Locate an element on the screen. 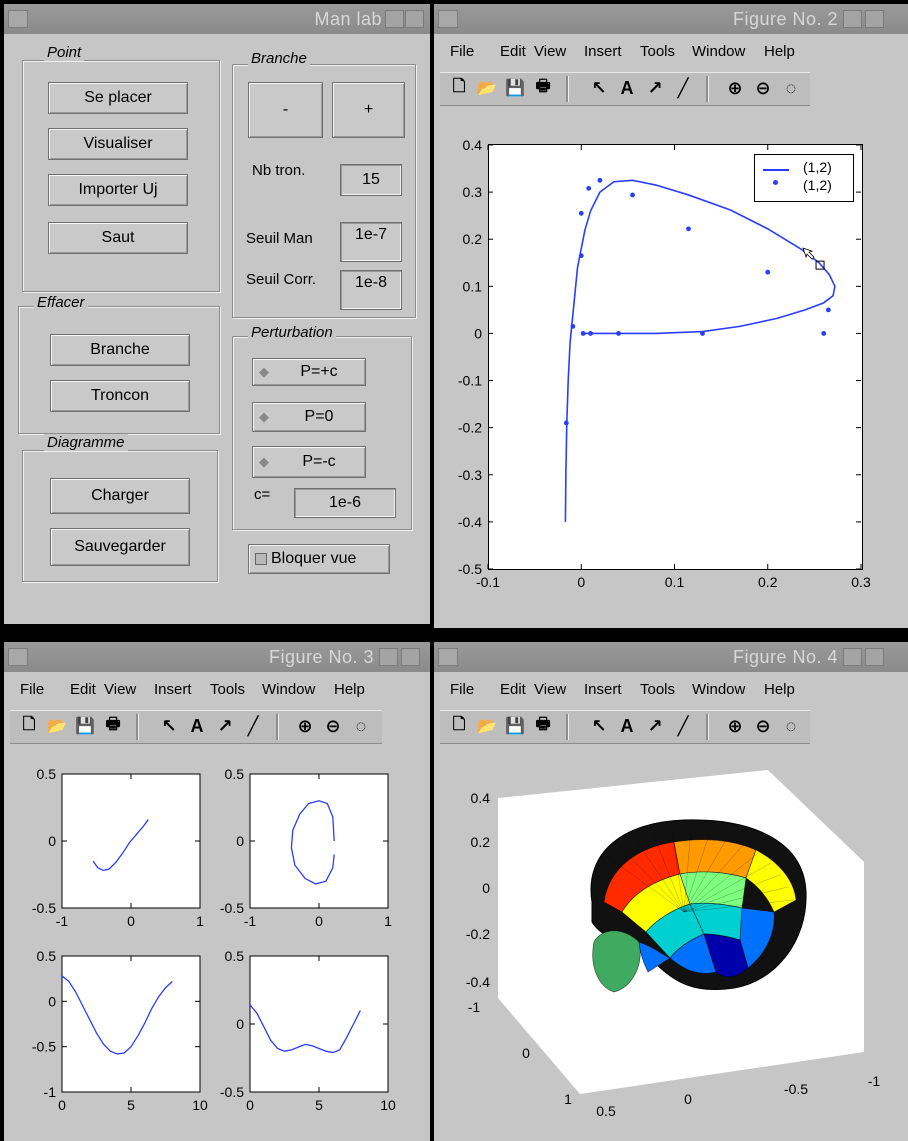  fig4-ztick-label: 0 is located at coordinates (486, 888).